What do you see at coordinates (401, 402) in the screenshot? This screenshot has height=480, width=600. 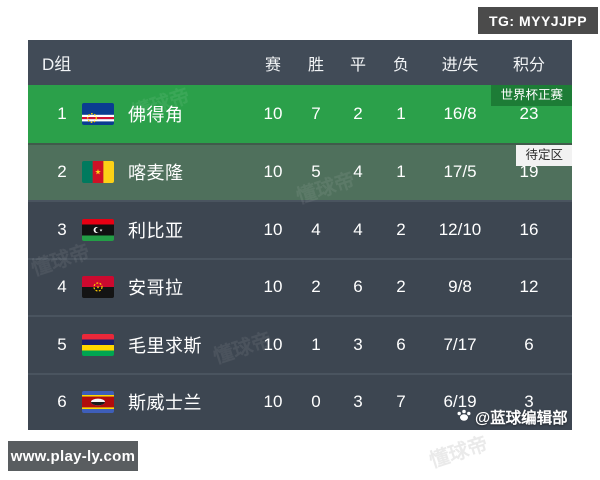 I see `losses-cell: 7` at bounding box center [401, 402].